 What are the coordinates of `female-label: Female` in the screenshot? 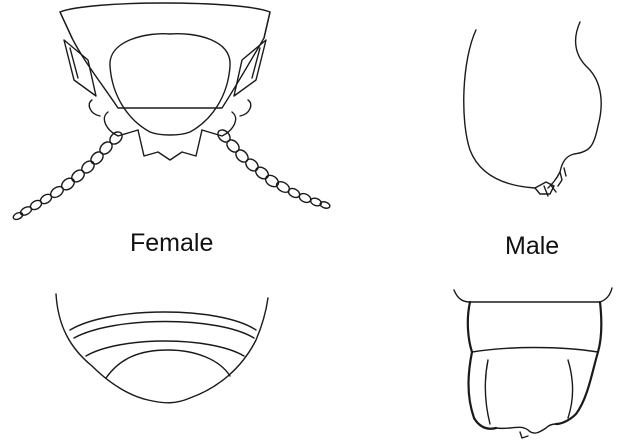 It's located at (172, 243).